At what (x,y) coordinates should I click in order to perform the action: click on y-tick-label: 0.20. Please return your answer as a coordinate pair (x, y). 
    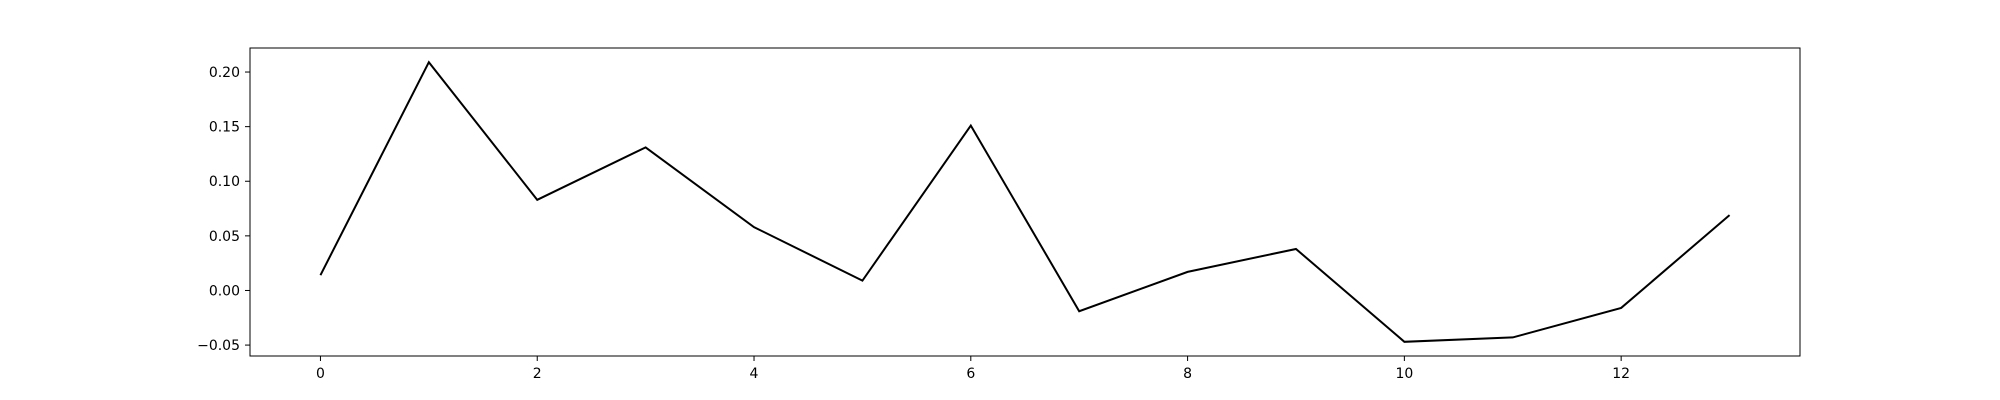
    Looking at the image, I should click on (224, 73).